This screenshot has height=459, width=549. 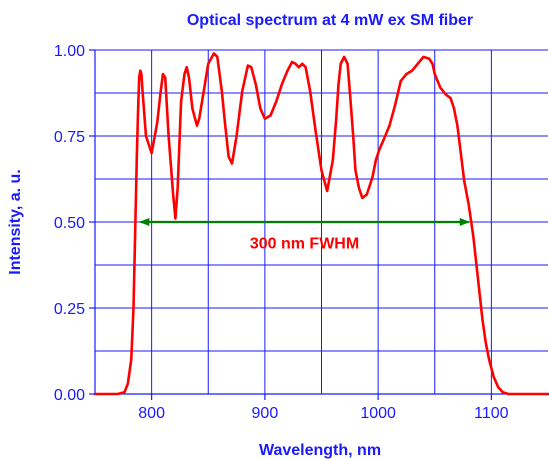 I want to click on x-axis-label: Wavelength, nm, so click(x=320, y=450).